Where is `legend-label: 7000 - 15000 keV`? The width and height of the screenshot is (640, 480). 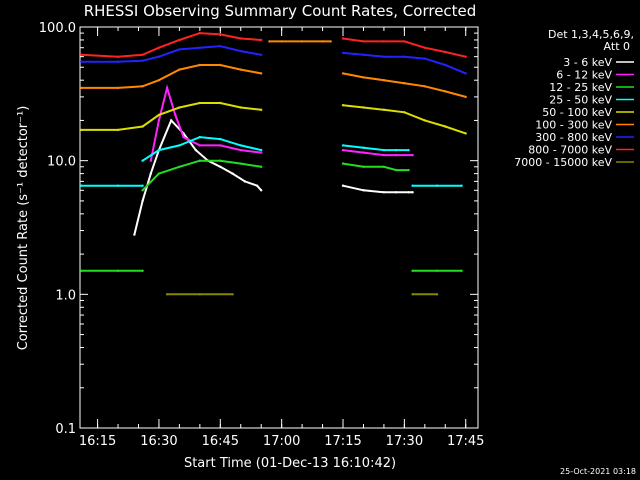 legend-label: 7000 - 15000 keV is located at coordinates (563, 162).